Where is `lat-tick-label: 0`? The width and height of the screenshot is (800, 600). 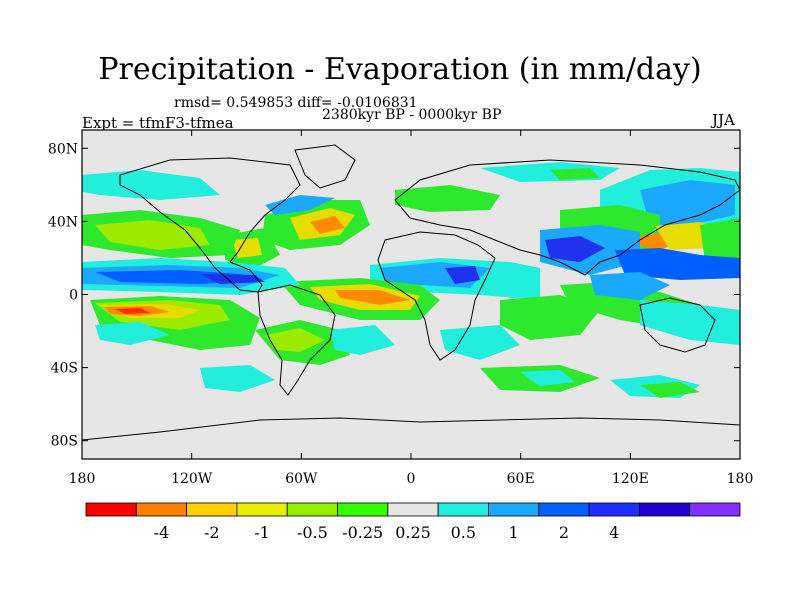 lat-tick-label: 0 is located at coordinates (73, 296).